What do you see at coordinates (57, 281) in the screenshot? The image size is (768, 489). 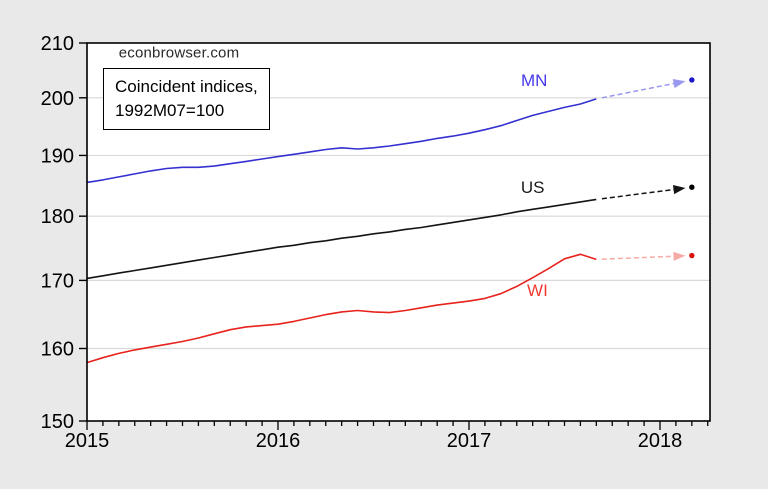 I see `y-tick-label-170: 170` at bounding box center [57, 281].